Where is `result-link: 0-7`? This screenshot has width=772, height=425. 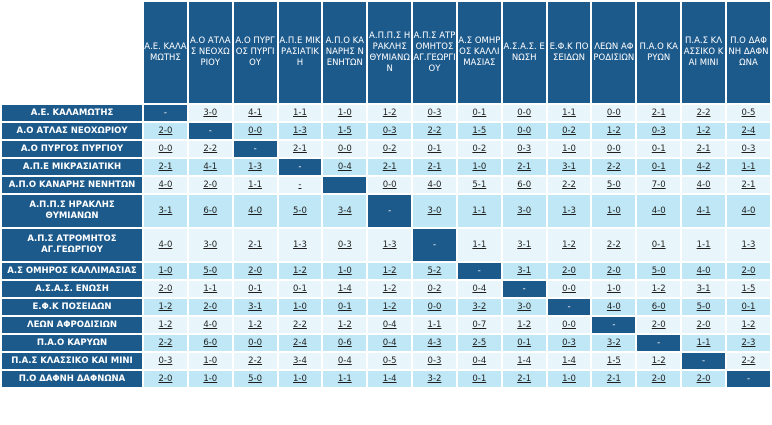 result-link: 0-7 is located at coordinates (479, 325).